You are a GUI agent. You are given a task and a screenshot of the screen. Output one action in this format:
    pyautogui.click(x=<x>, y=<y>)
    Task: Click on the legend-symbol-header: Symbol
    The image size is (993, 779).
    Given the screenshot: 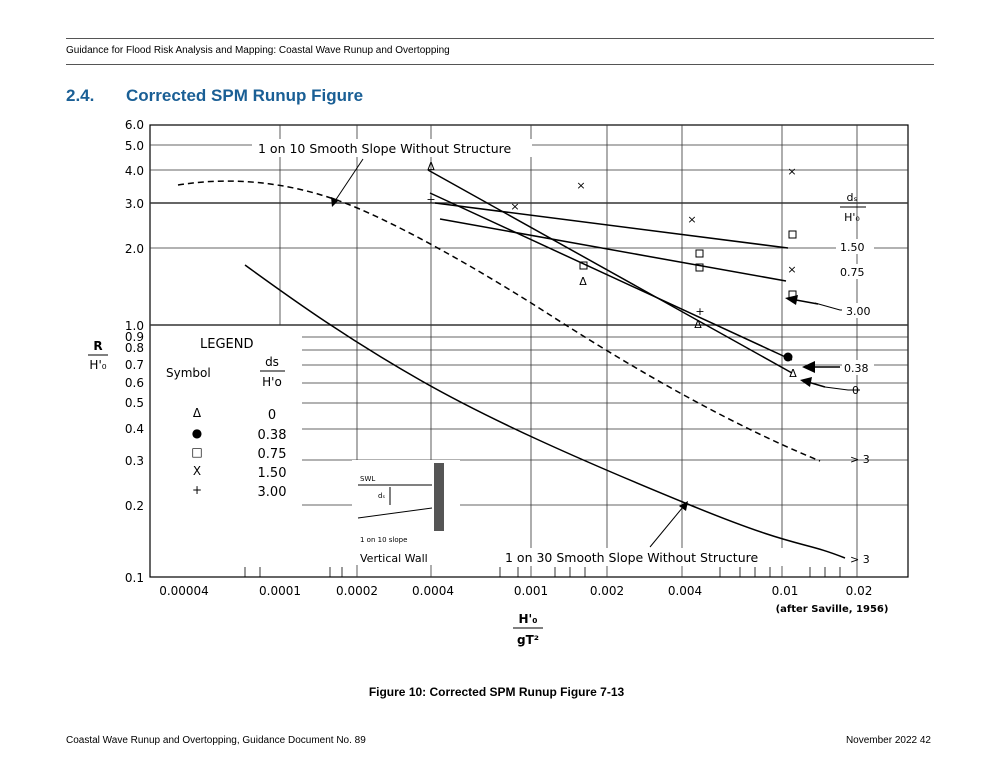 What is the action you would take?
    pyautogui.click(x=188, y=373)
    